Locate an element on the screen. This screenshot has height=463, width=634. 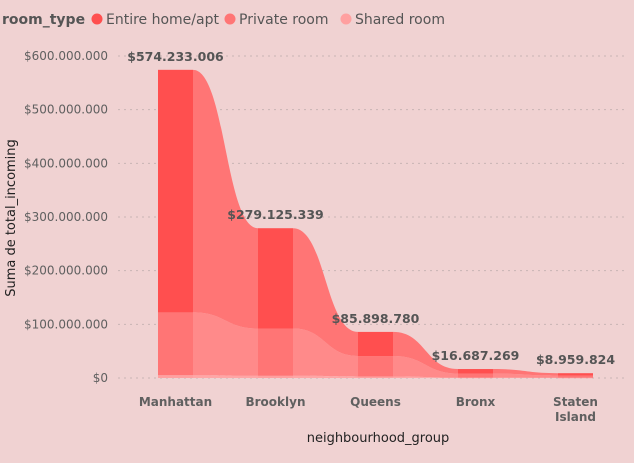
x-tick-label: Manhattan is located at coordinates (175, 402).